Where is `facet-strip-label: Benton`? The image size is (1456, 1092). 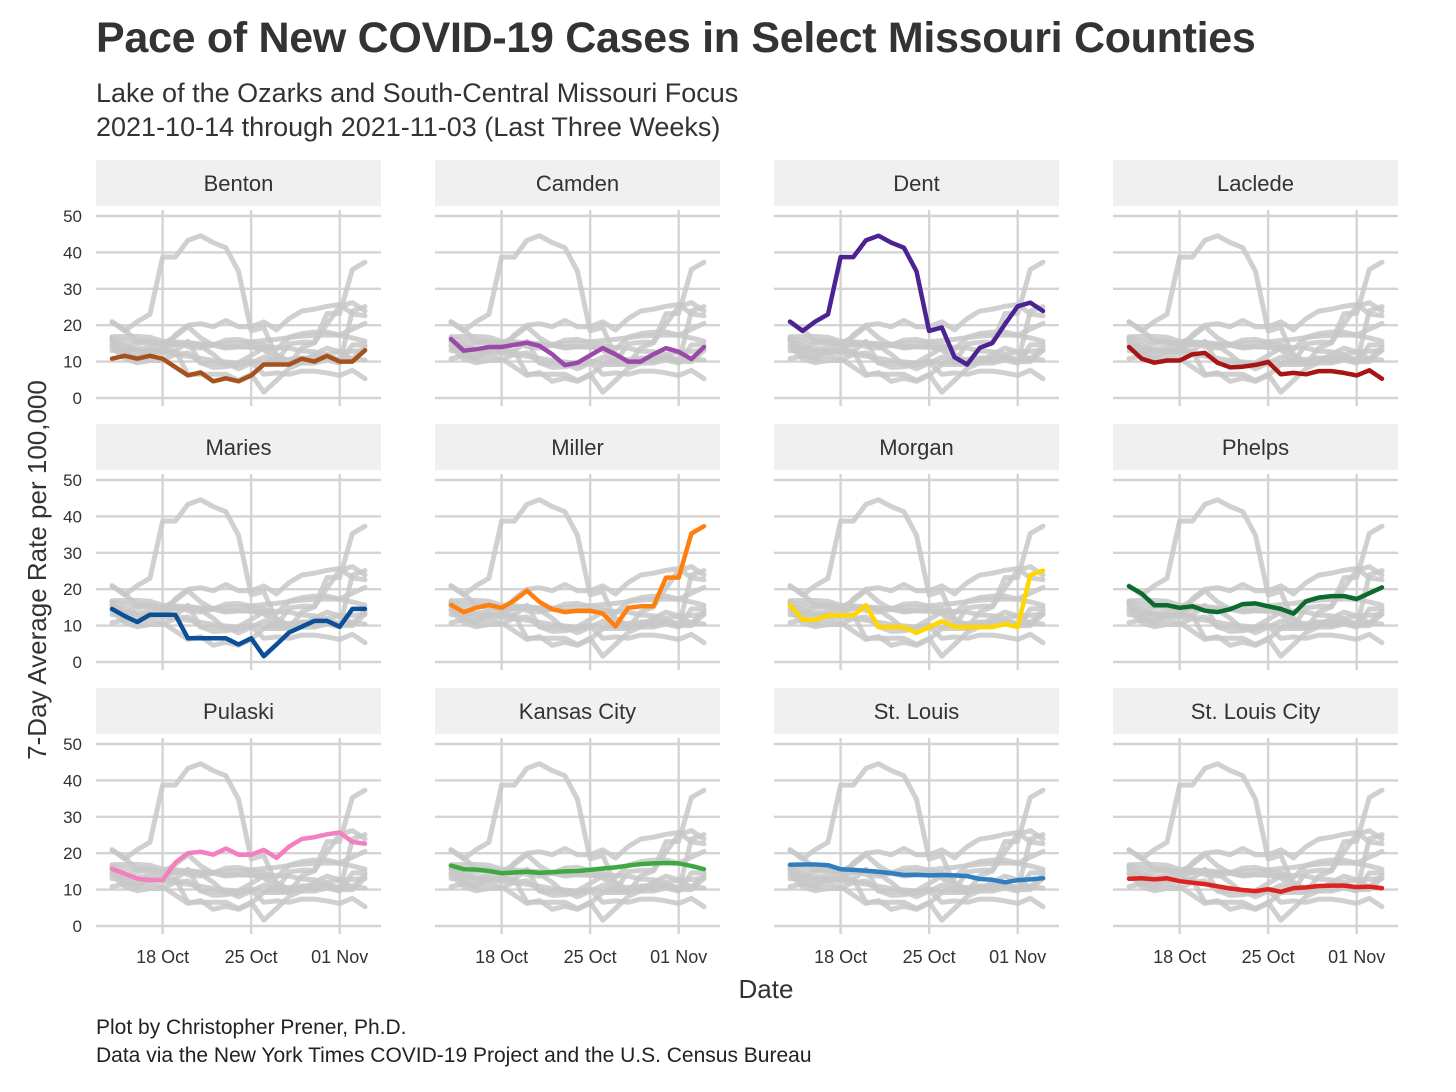
facet-strip-label: Benton is located at coordinates (239, 183).